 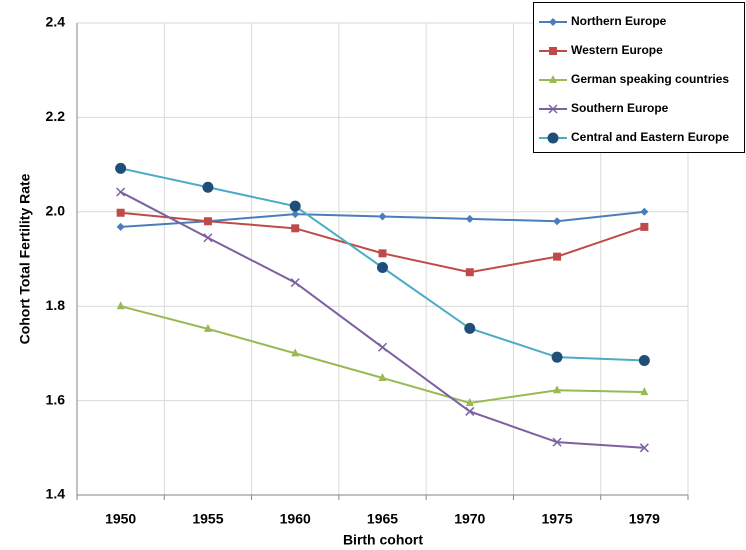 What do you see at coordinates (56, 116) in the screenshot?
I see `y-tick-label: 2.2` at bounding box center [56, 116].